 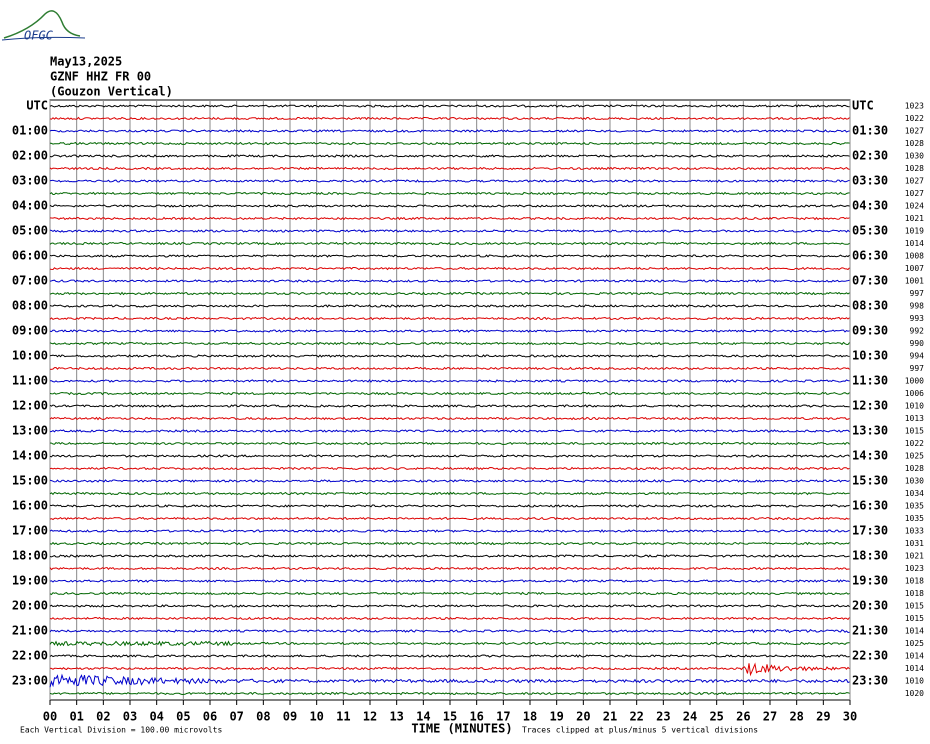 I want to click on left-time-label: 03:00, so click(x=30, y=181).